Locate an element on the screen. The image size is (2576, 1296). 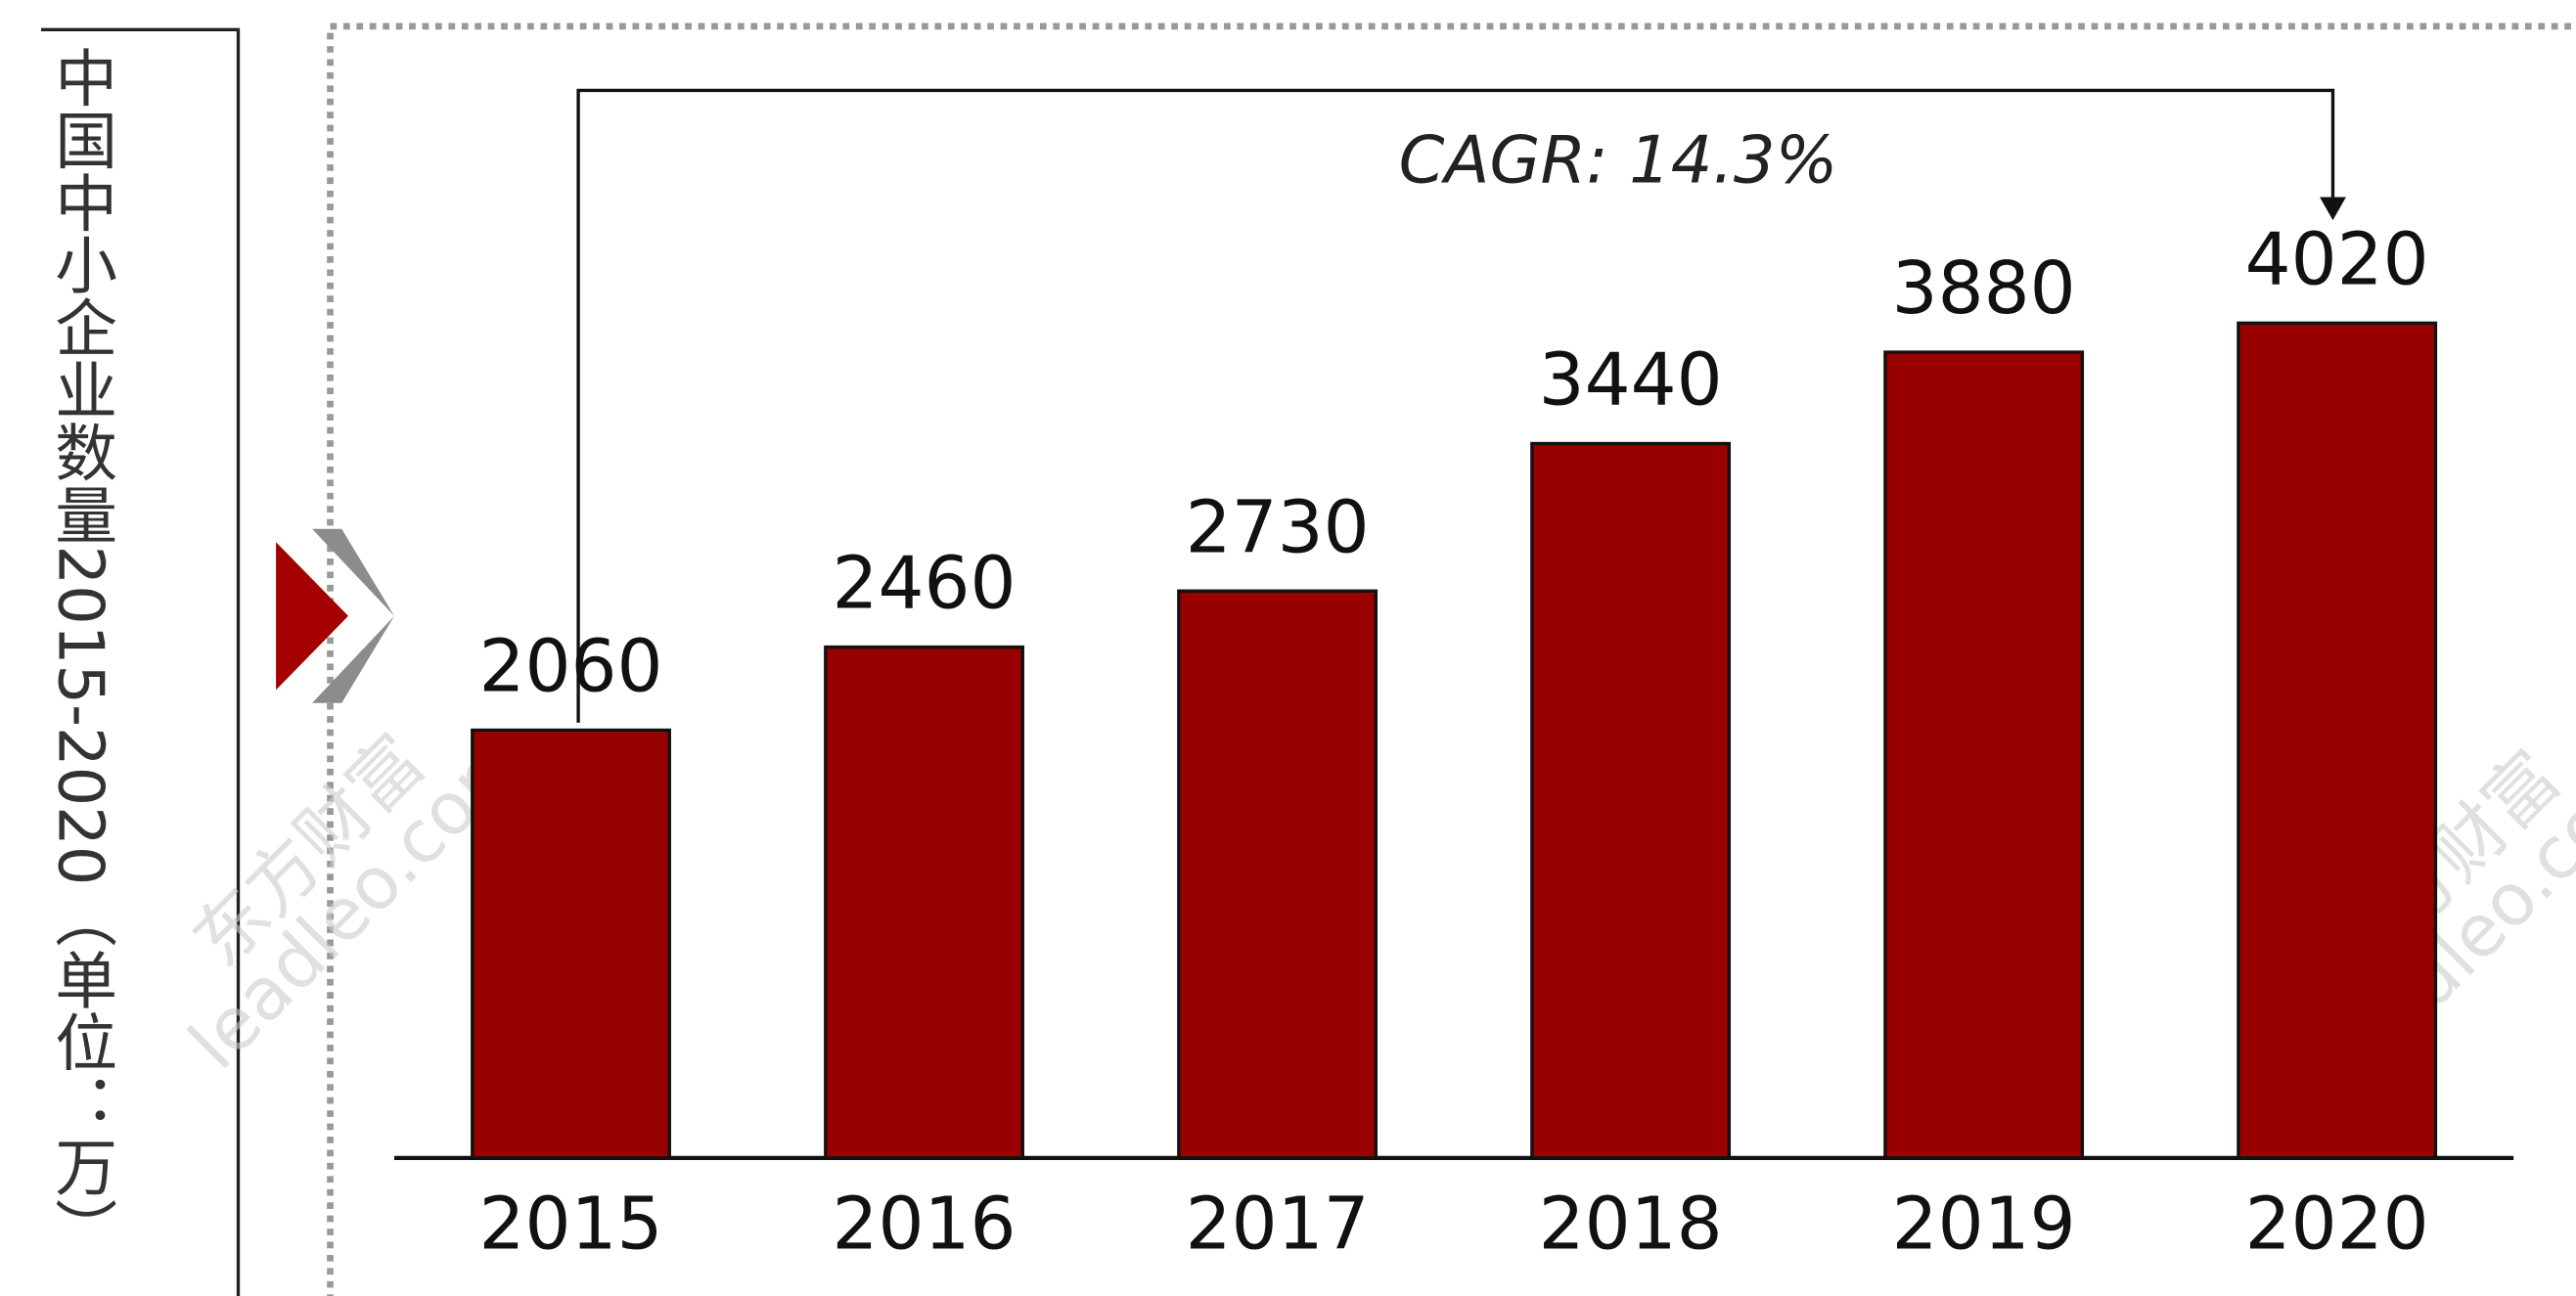
chart-title: 中国中小企业数量2015-2020（单位：万） is located at coordinates (80, 653).